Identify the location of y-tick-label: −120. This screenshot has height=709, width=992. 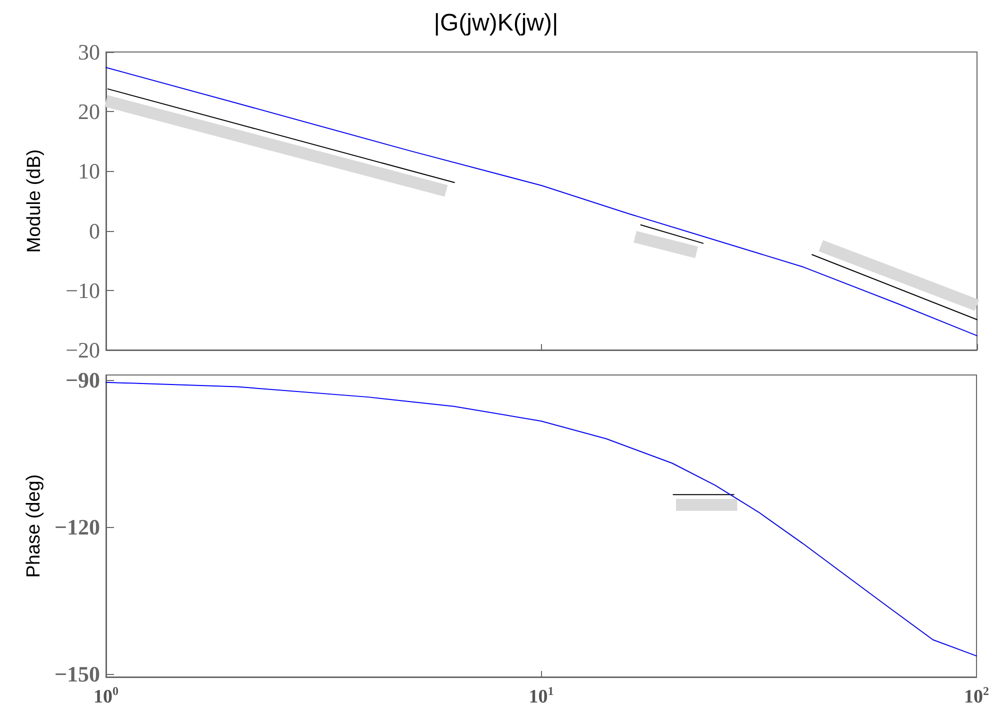
(77, 527).